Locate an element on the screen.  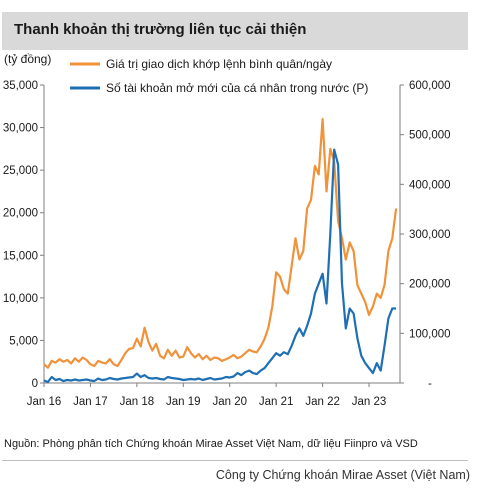
x-tick-label: Jan 23 is located at coordinates (369, 402).